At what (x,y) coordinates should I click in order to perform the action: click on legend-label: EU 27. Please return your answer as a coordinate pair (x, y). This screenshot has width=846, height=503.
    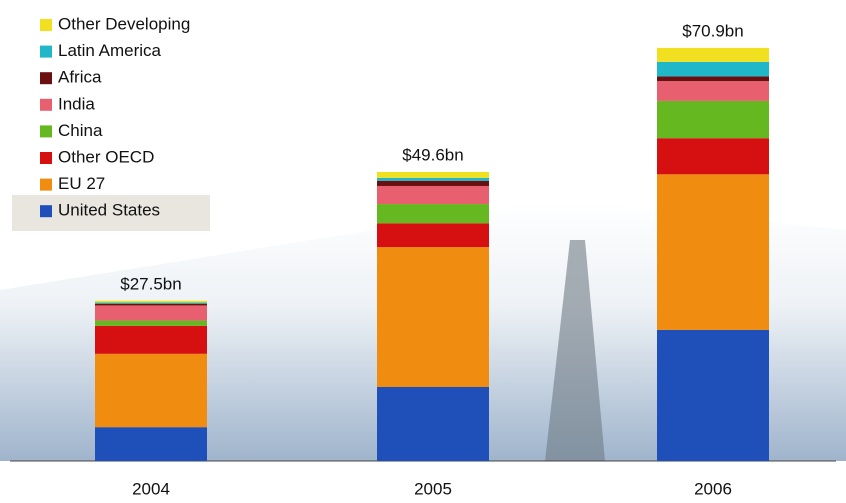
    Looking at the image, I should click on (81, 183).